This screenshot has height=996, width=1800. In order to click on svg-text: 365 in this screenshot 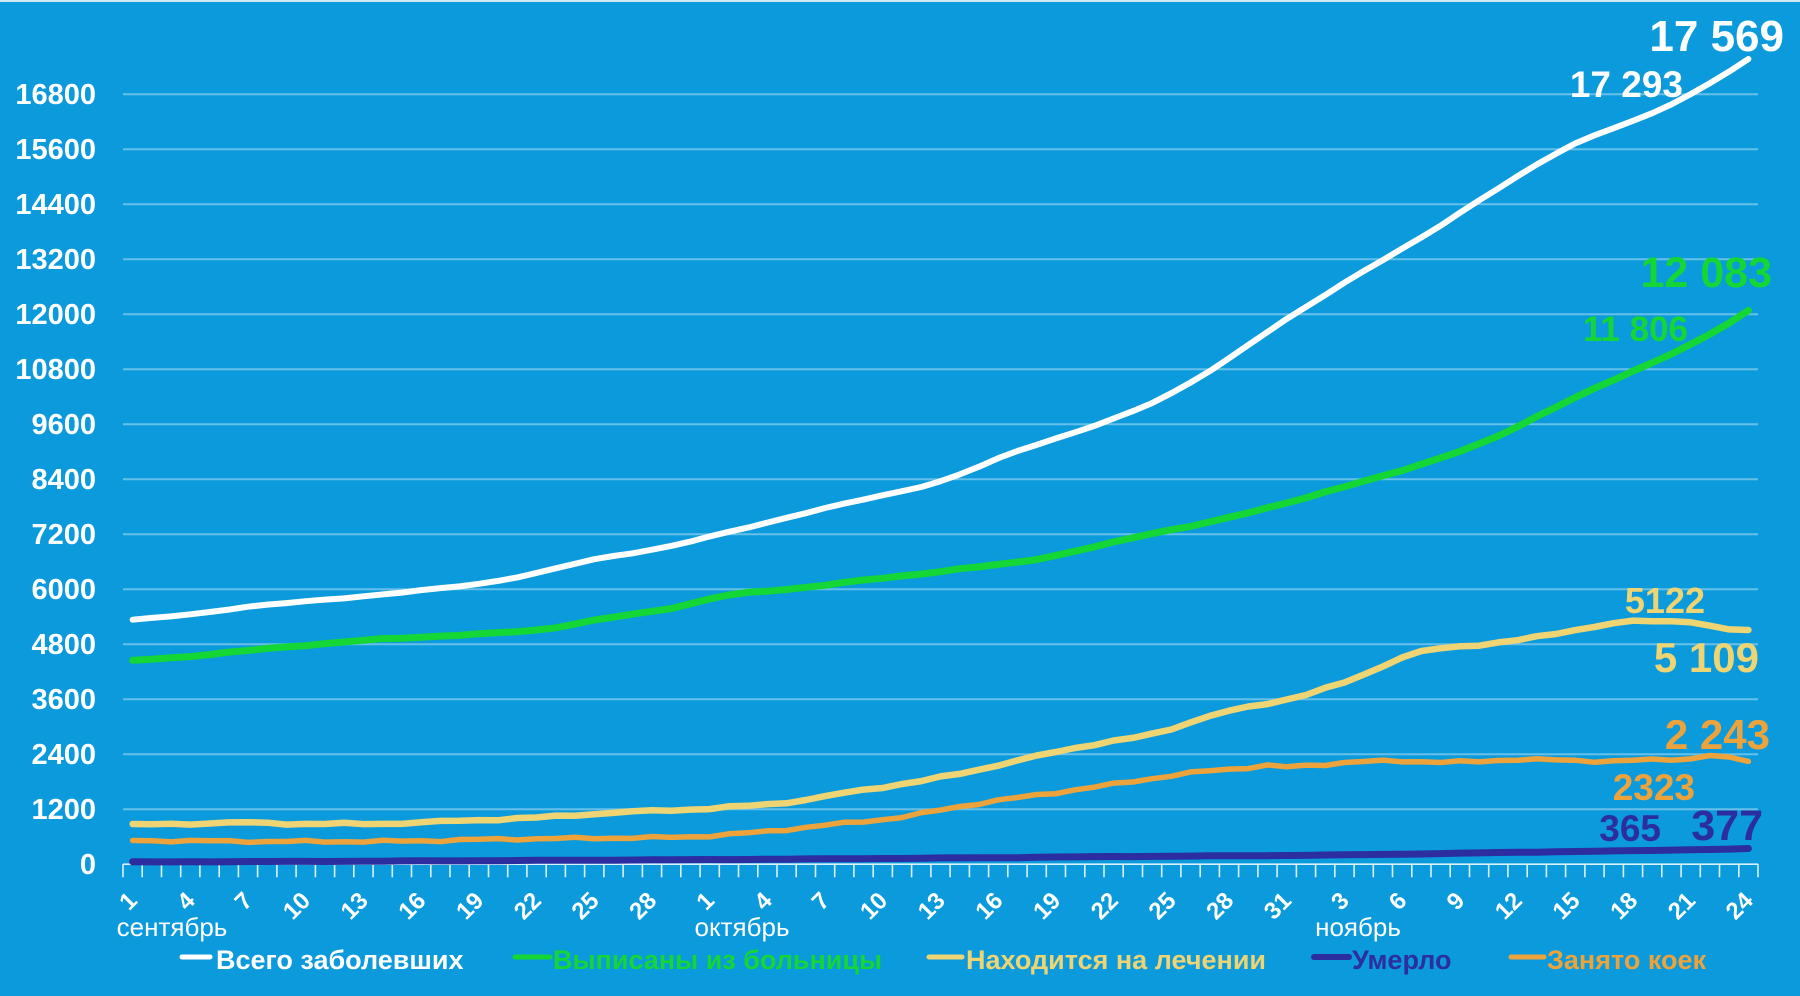, I will do `click(1630, 828)`.